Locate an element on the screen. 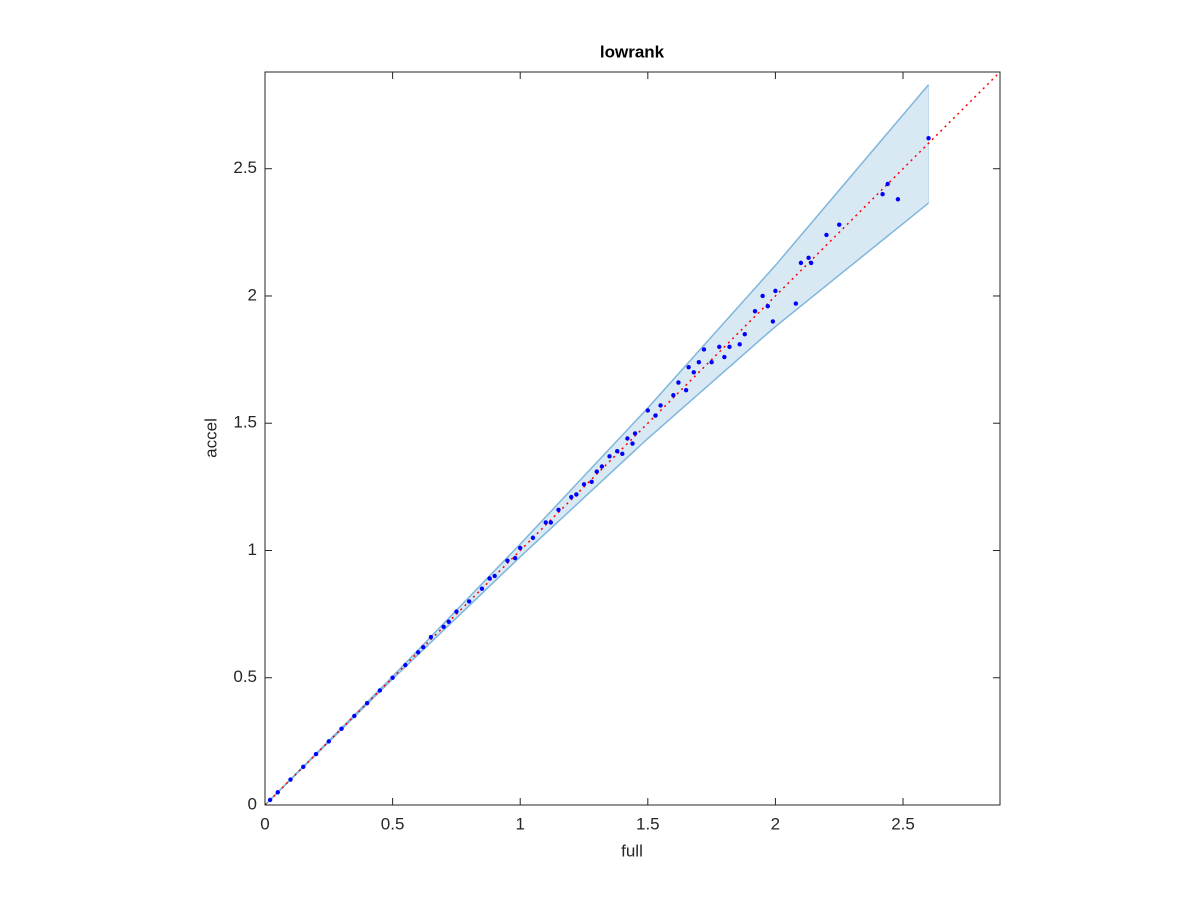  x-tick-label: 2 is located at coordinates (775, 823).